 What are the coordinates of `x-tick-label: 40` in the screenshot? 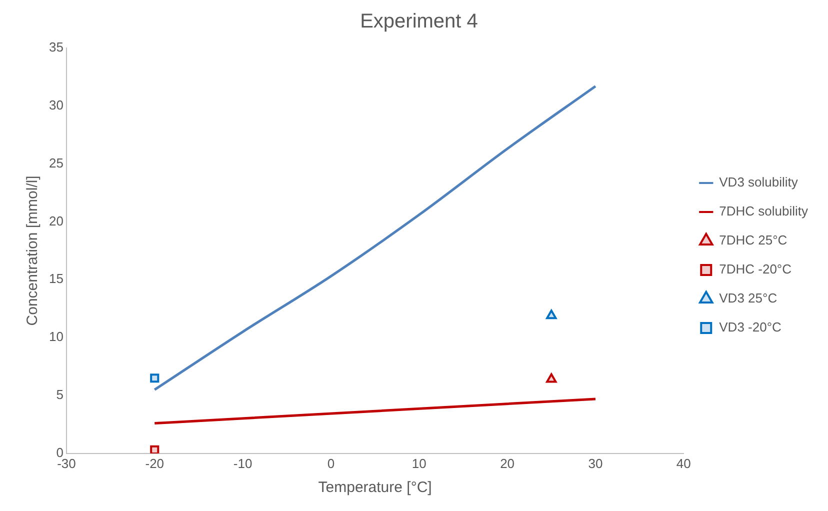 It's located at (683, 463).